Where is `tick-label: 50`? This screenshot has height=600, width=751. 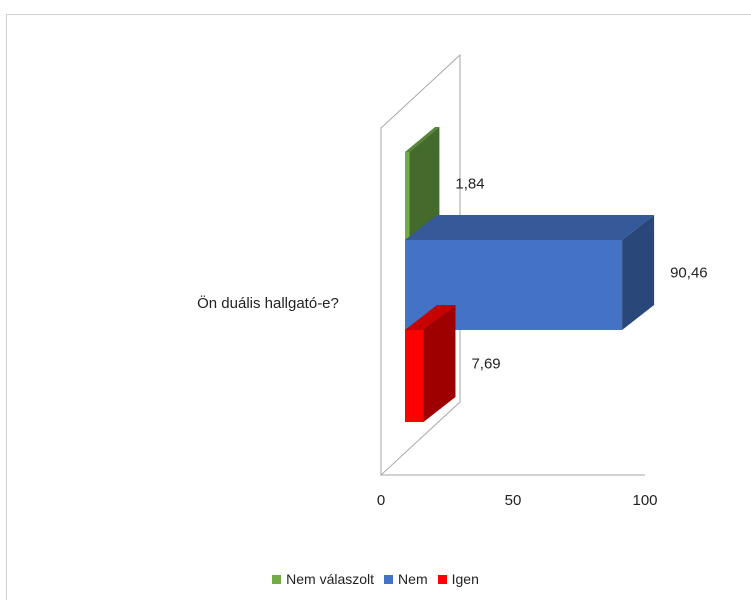 tick-label: 50 is located at coordinates (513, 500).